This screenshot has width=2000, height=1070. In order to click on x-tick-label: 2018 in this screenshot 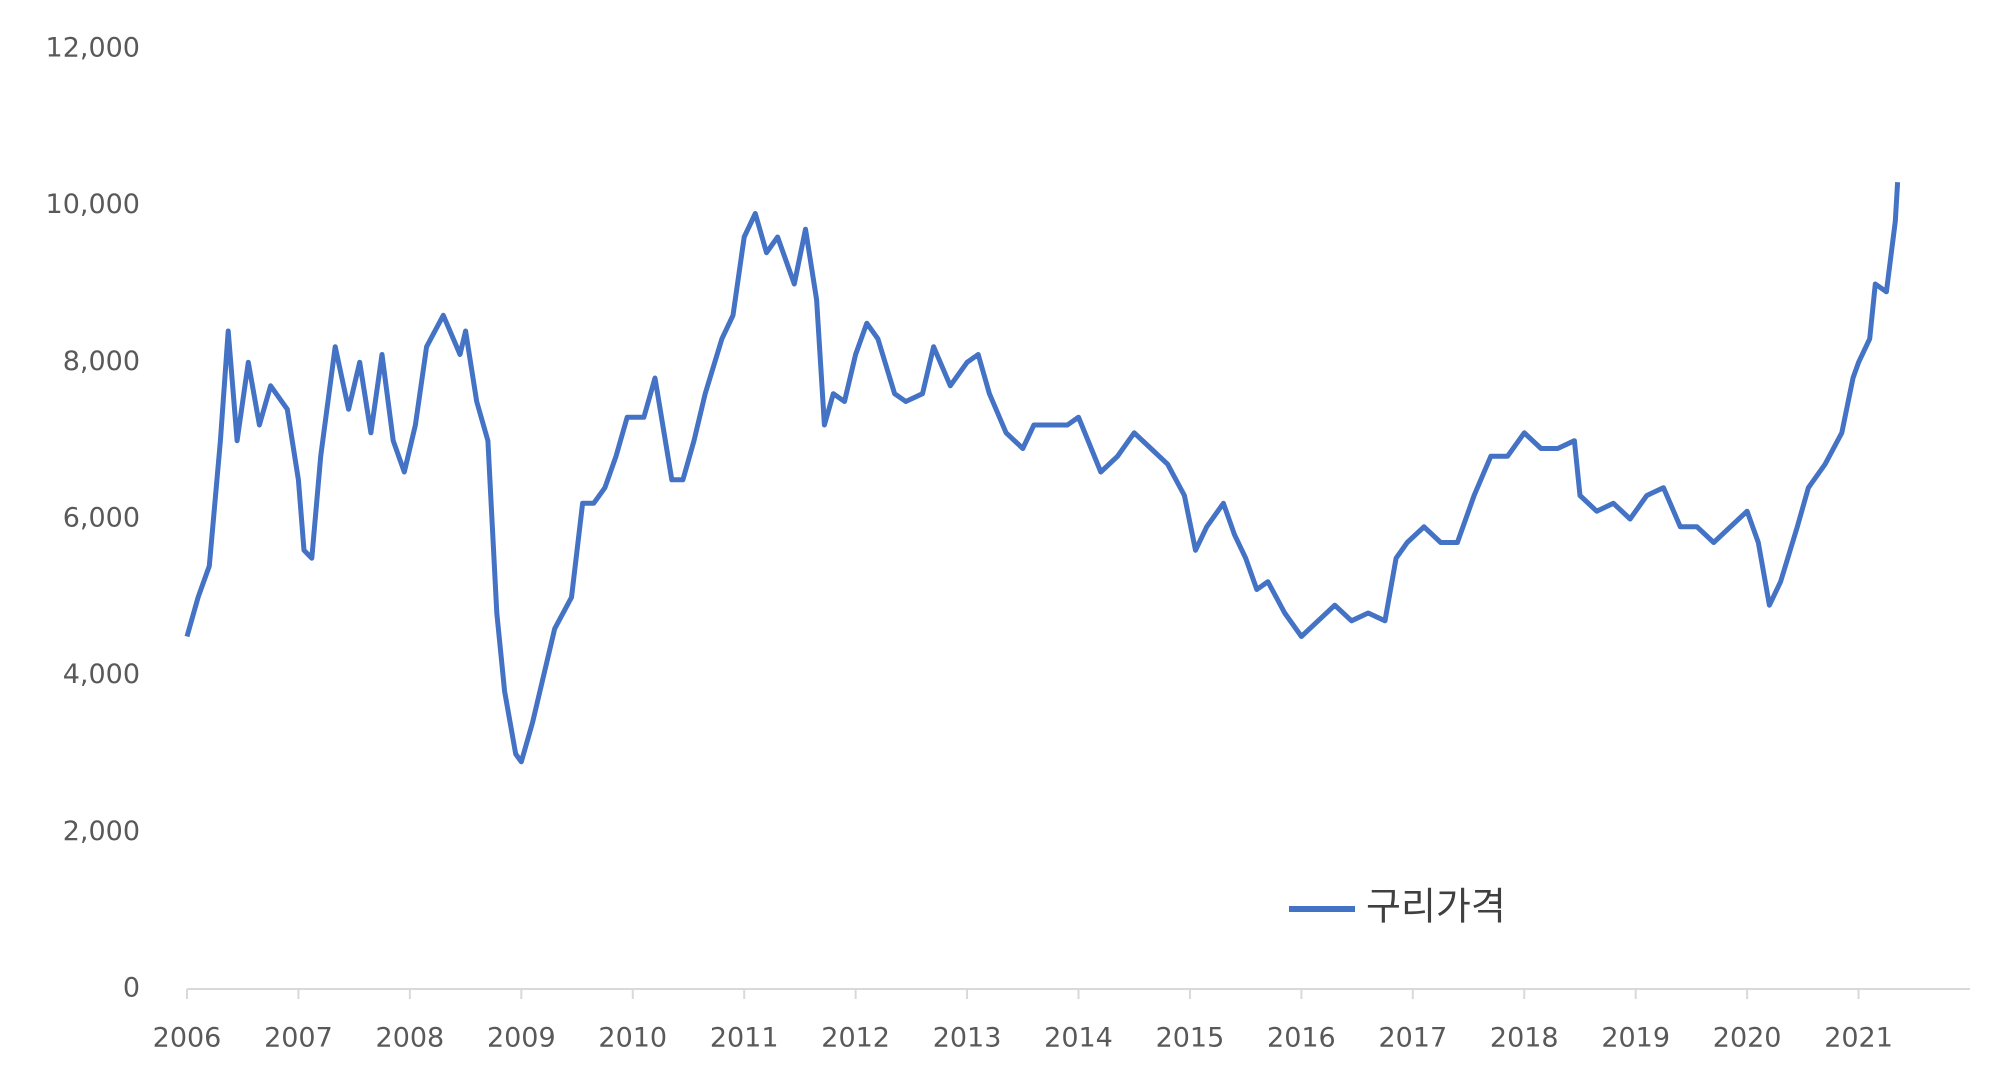, I will do `click(1524, 1038)`.